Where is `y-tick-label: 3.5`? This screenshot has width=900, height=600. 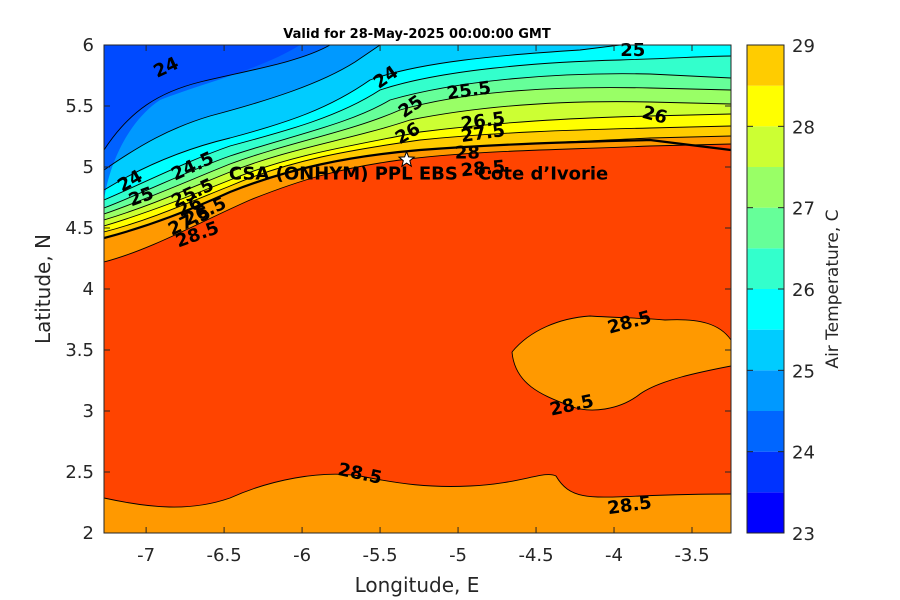 y-tick-label: 3.5 is located at coordinates (79, 350).